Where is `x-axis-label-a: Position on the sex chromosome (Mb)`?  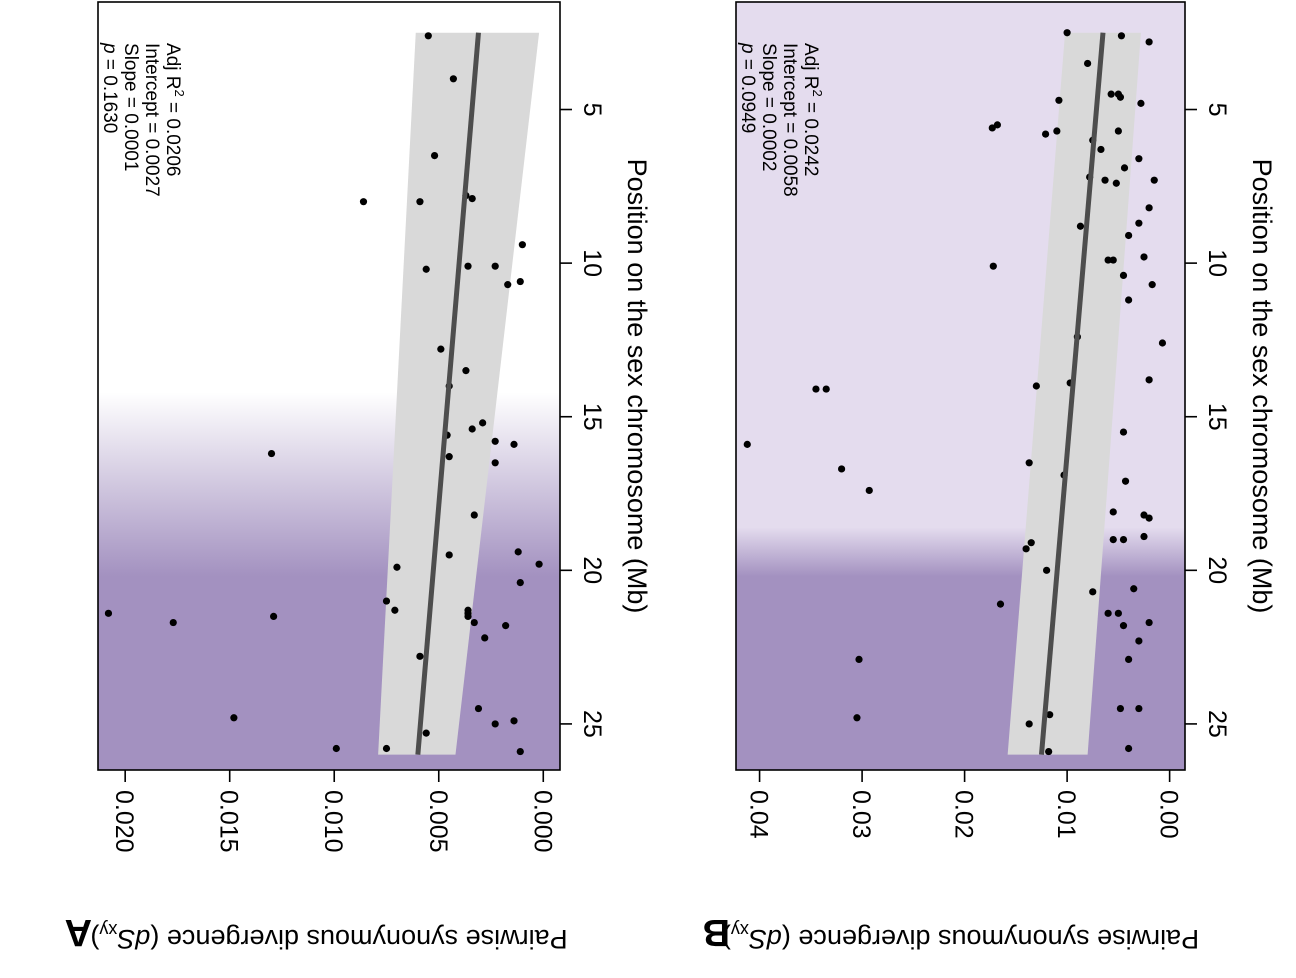
x-axis-label-a: Position on the sex chromosome (Mb) is located at coordinates (637, 386).